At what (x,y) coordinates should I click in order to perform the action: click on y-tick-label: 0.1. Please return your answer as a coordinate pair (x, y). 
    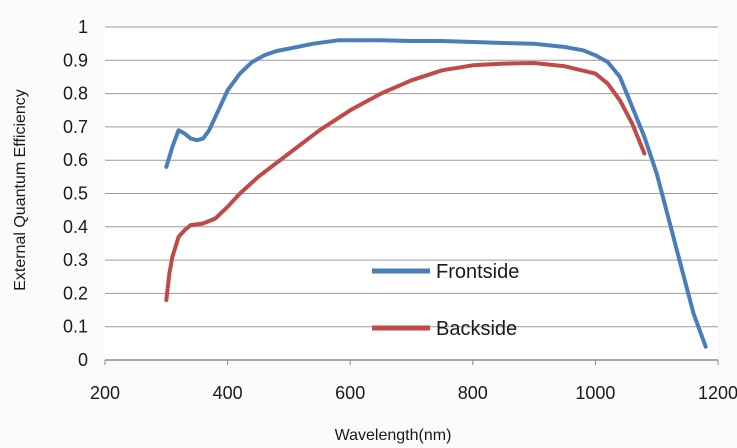
    Looking at the image, I should click on (75, 327).